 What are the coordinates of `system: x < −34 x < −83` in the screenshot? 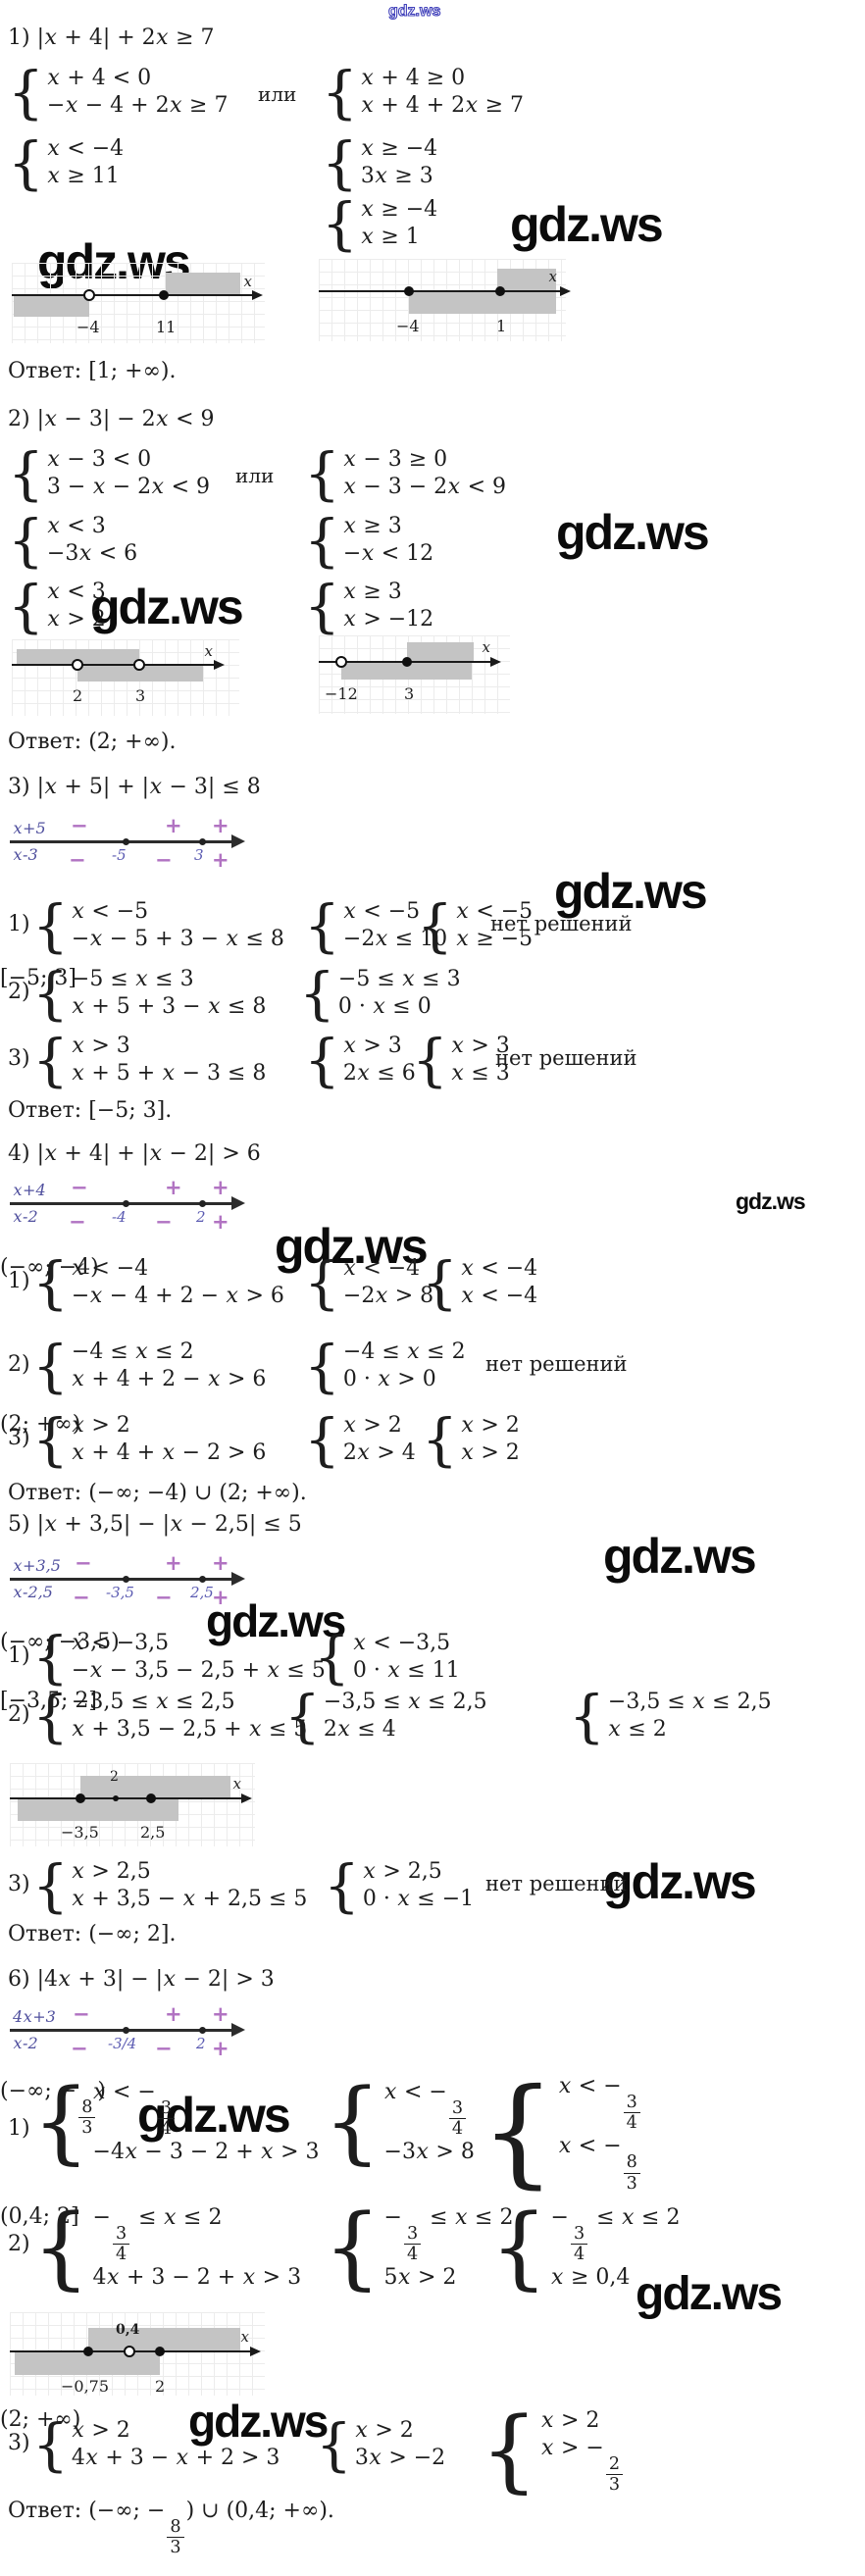 It's located at (562, 2133).